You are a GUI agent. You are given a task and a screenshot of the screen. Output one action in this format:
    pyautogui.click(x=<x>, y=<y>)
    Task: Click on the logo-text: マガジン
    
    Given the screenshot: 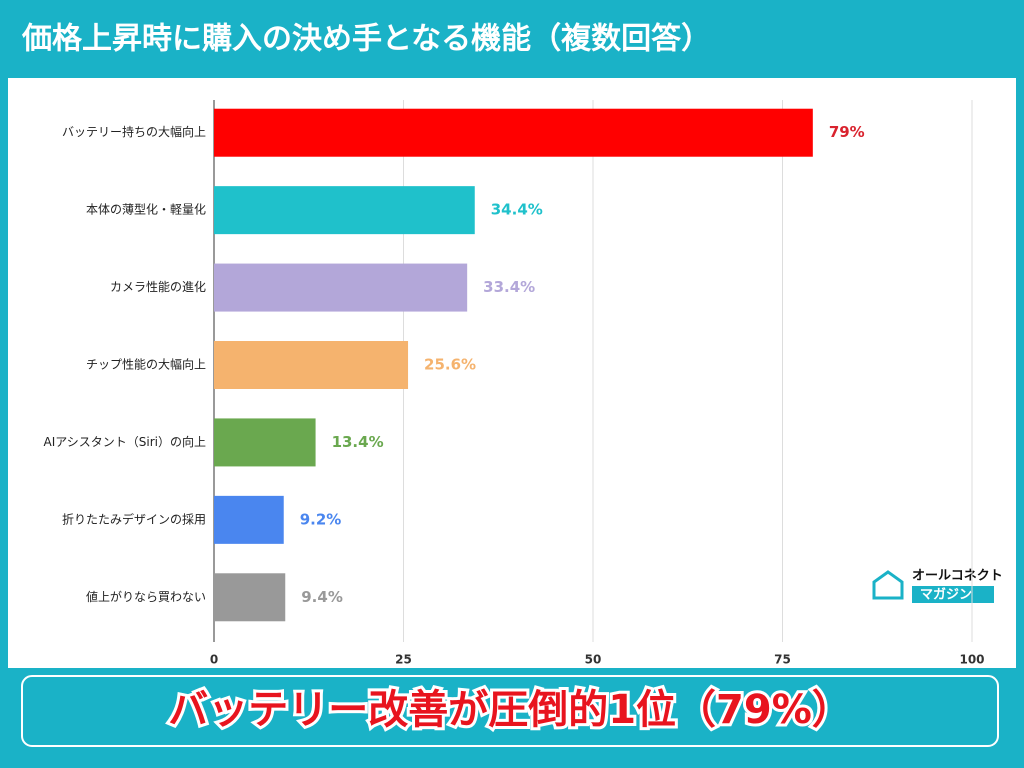 What is the action you would take?
    pyautogui.click(x=946, y=595)
    